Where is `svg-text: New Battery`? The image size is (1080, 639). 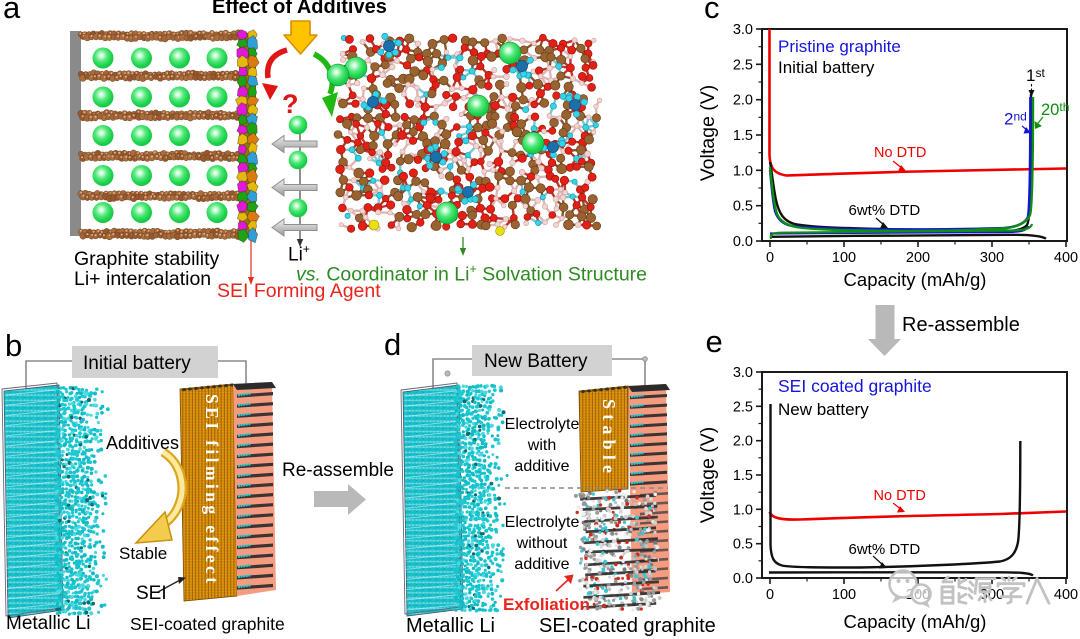 svg-text: New Battery is located at coordinates (536, 361).